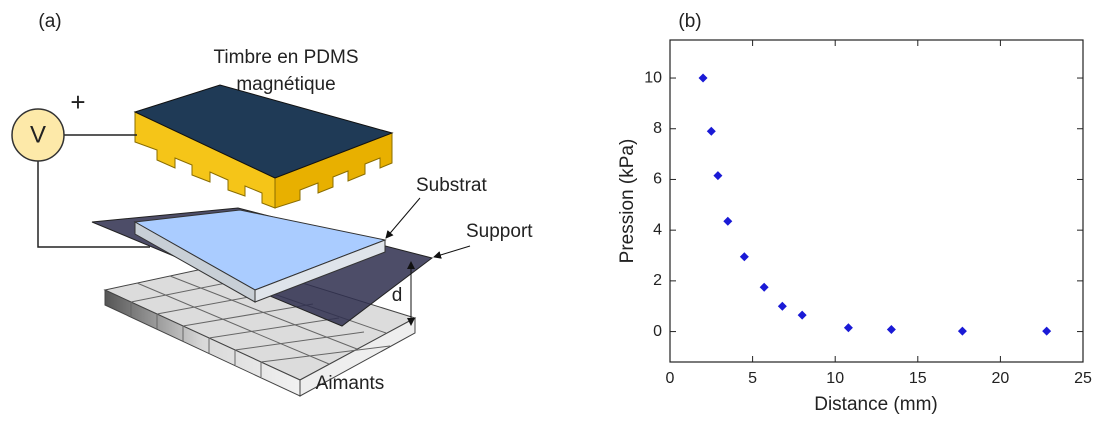  What do you see at coordinates (835, 378) in the screenshot?
I see `x-tick-label: 10` at bounding box center [835, 378].